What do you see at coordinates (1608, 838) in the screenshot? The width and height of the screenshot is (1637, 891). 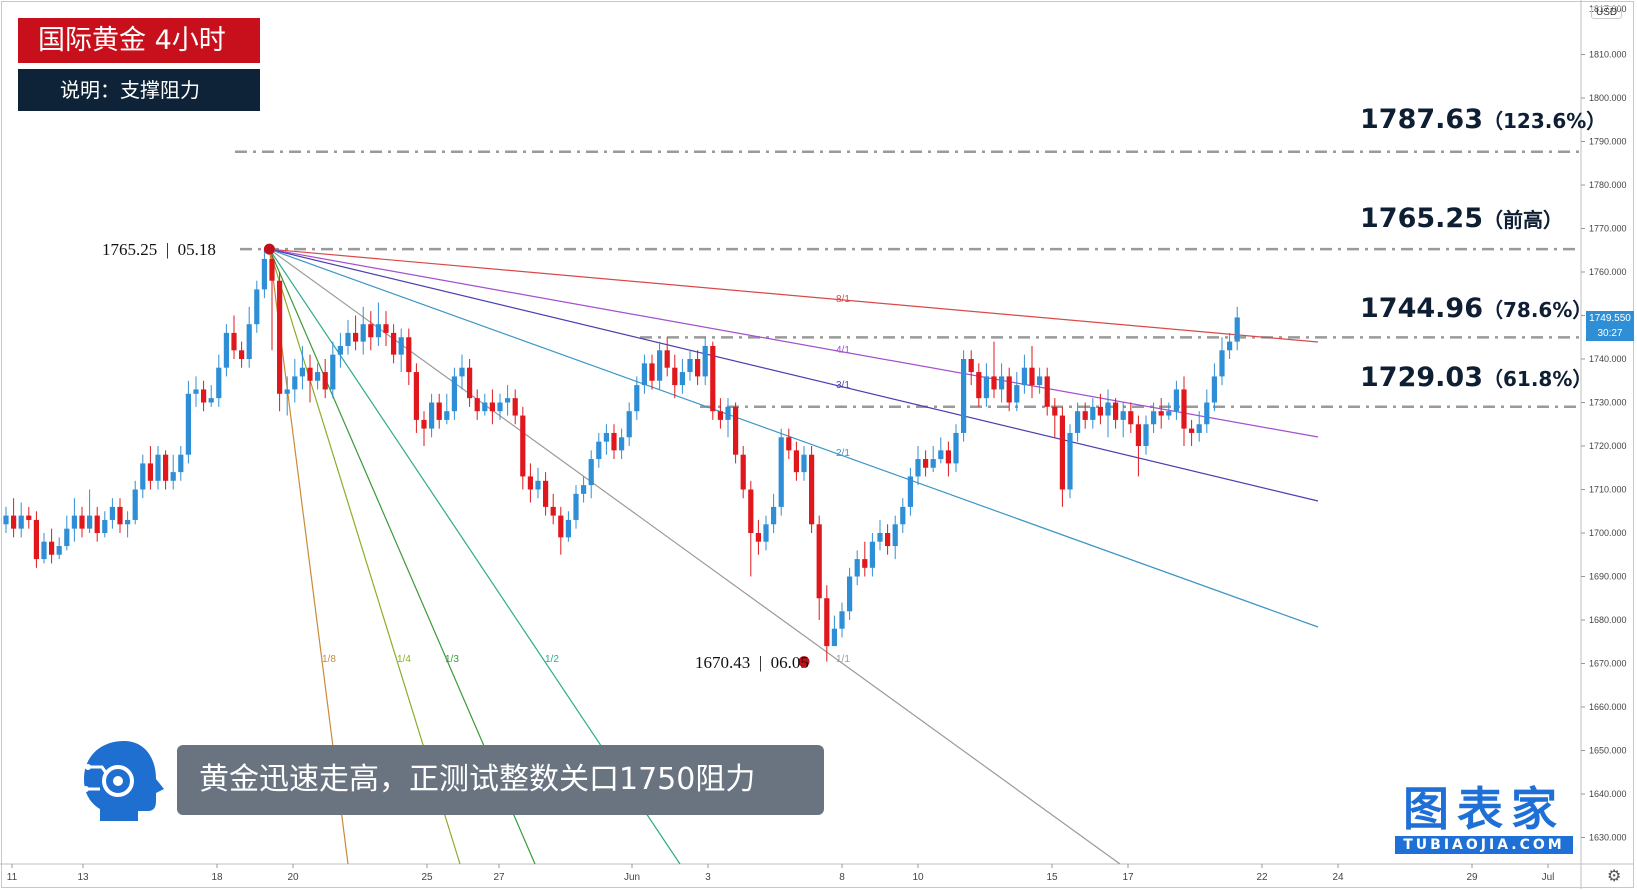 I see `y-tick-label: 1630.000` at bounding box center [1608, 838].